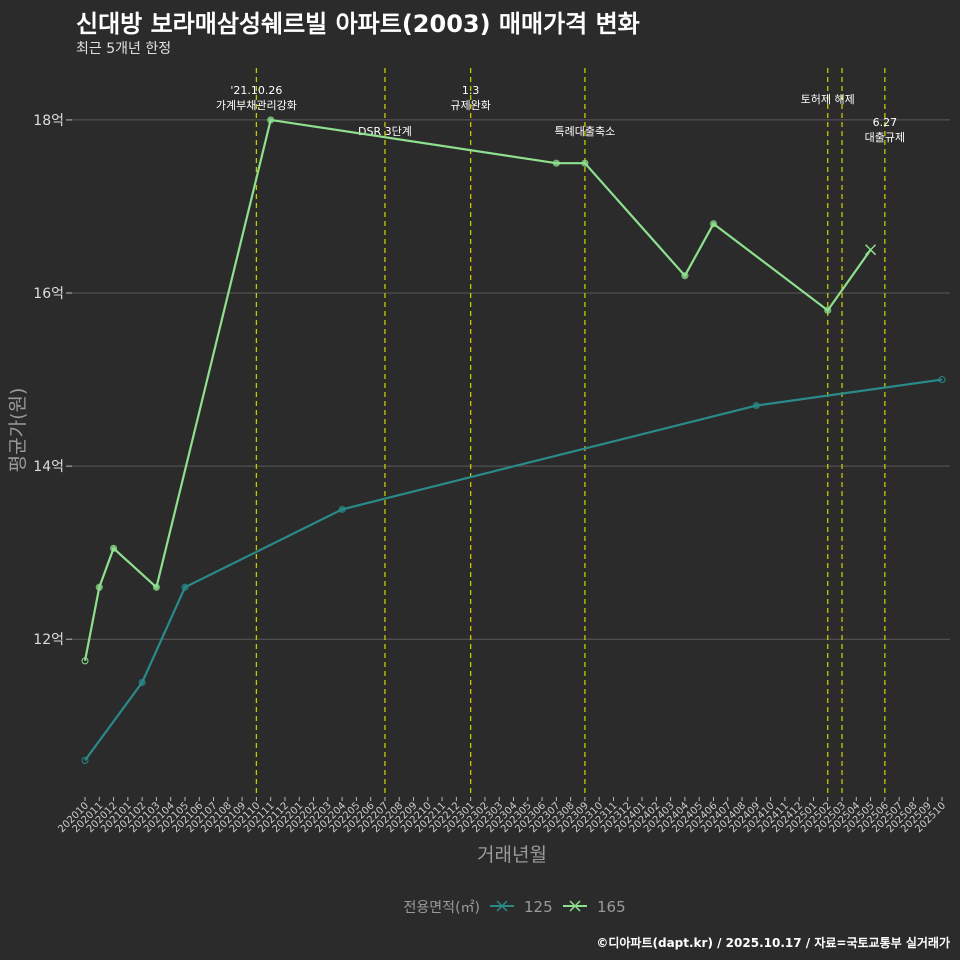 This screenshot has width=960, height=960. Describe the element at coordinates (538, 907) in the screenshot. I see `legend-label-125: 125` at that location.